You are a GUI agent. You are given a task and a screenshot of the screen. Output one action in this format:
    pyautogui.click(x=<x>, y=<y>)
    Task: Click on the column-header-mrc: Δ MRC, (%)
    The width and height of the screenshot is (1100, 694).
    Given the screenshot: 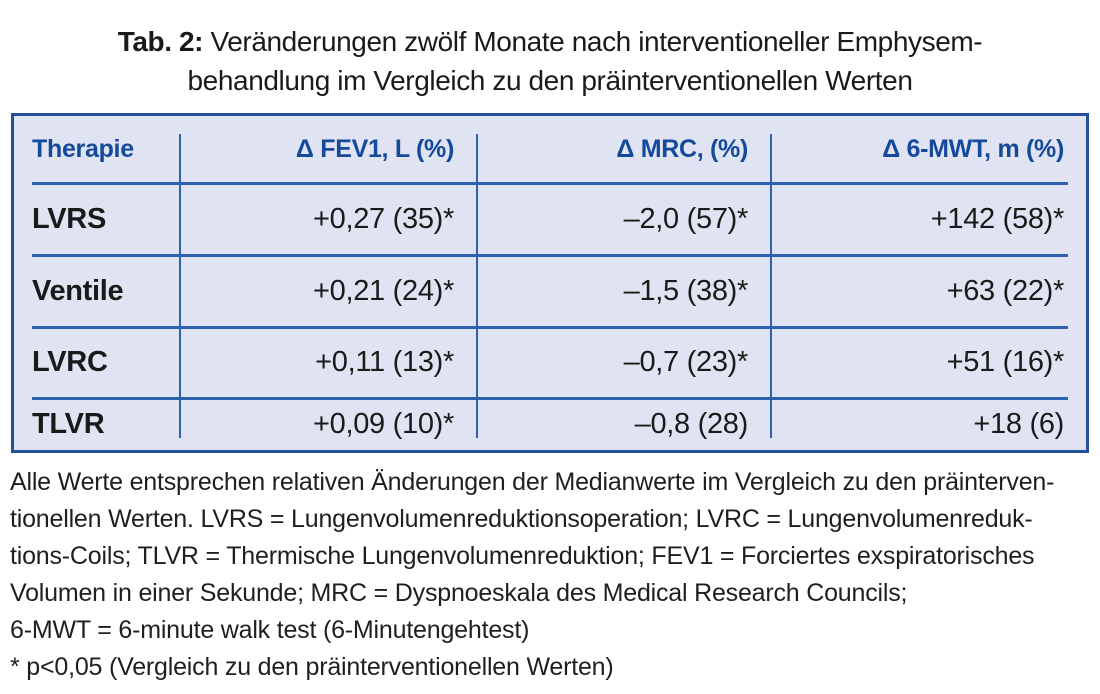 What is the action you would take?
    pyautogui.click(x=682, y=149)
    